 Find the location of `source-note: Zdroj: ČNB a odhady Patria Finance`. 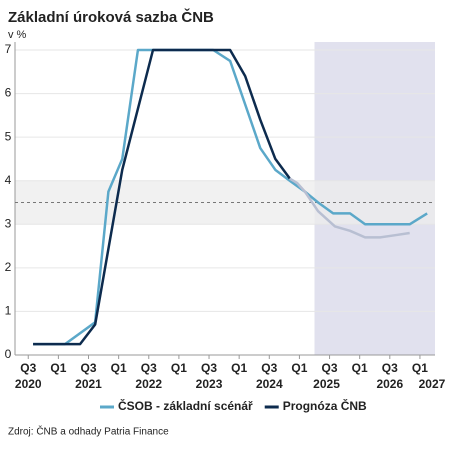

source-note: Zdroj: ČNB a odhady Patria Finance is located at coordinates (88, 431).